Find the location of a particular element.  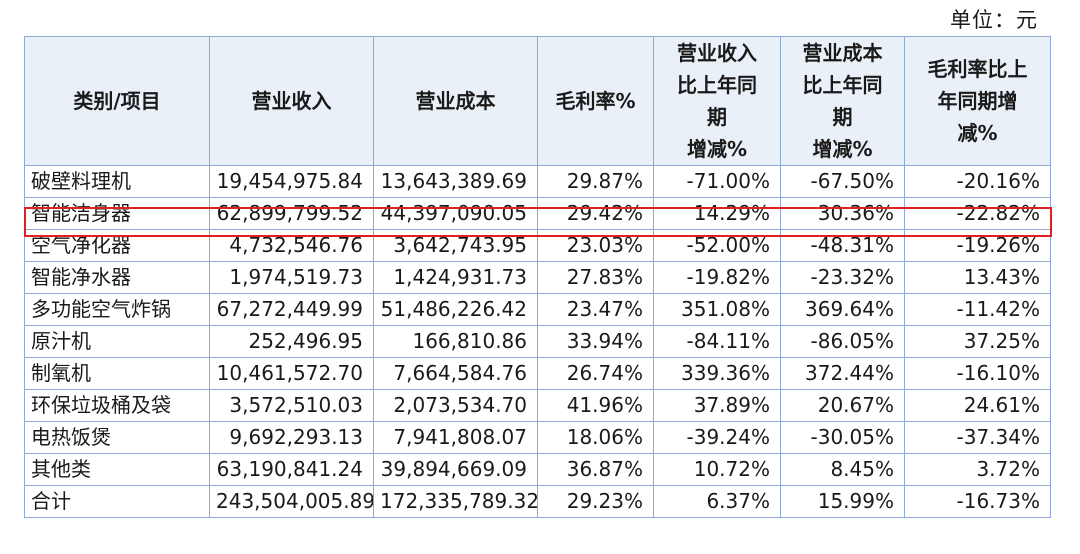

cell-revenue: 252,496.95 is located at coordinates (291, 341).